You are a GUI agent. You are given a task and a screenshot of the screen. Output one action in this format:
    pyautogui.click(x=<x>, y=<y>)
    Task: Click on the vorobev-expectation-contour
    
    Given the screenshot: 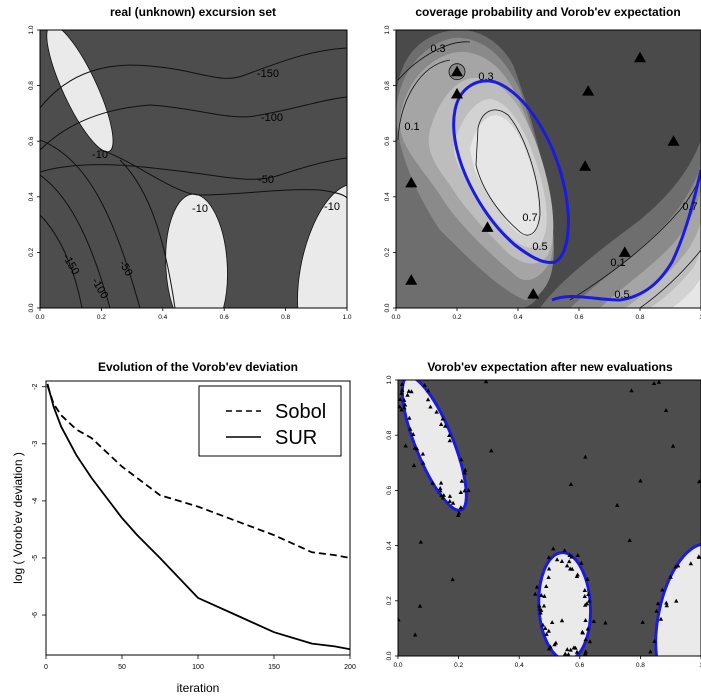 What is the action you would take?
    pyautogui.click(x=576, y=190)
    